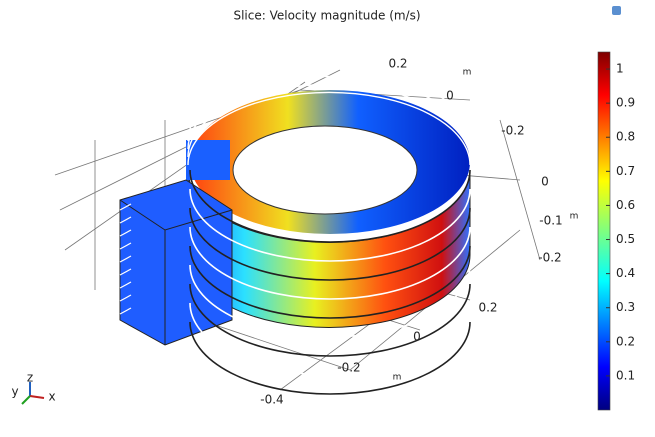 The image size is (655, 437). What do you see at coordinates (326, 16) in the screenshot?
I see `title: Slice: Velocity magnitude (m/s)` at bounding box center [326, 16].